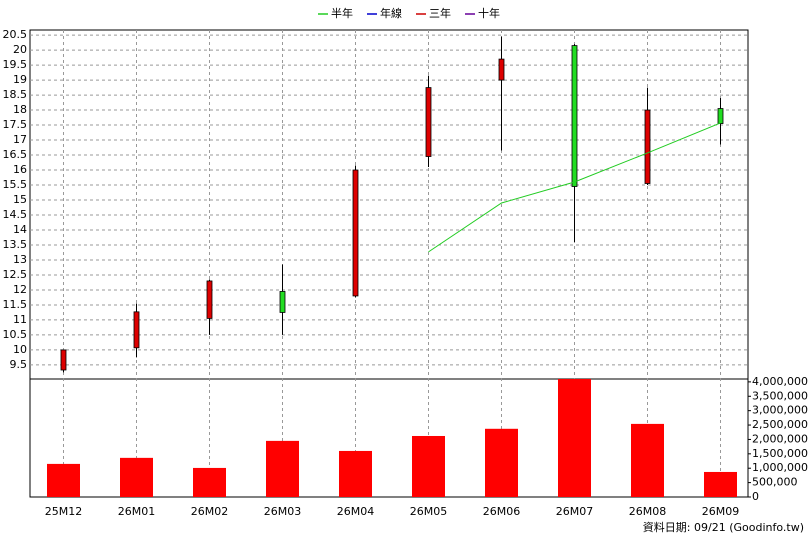 The height and width of the screenshot is (540, 808). I want to click on y-tick-label: 18.5, so click(15, 94).